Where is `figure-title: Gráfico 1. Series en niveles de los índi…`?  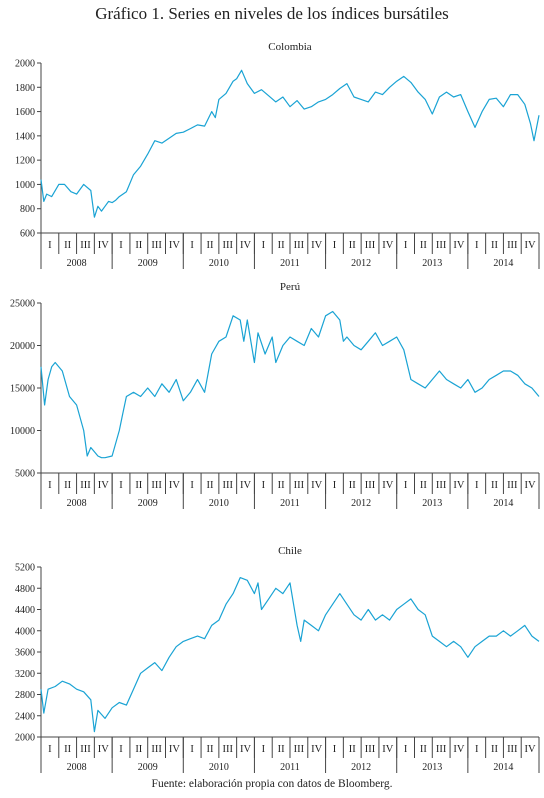 figure-title: Gráfico 1. Series en niveles de los índi… is located at coordinates (272, 13).